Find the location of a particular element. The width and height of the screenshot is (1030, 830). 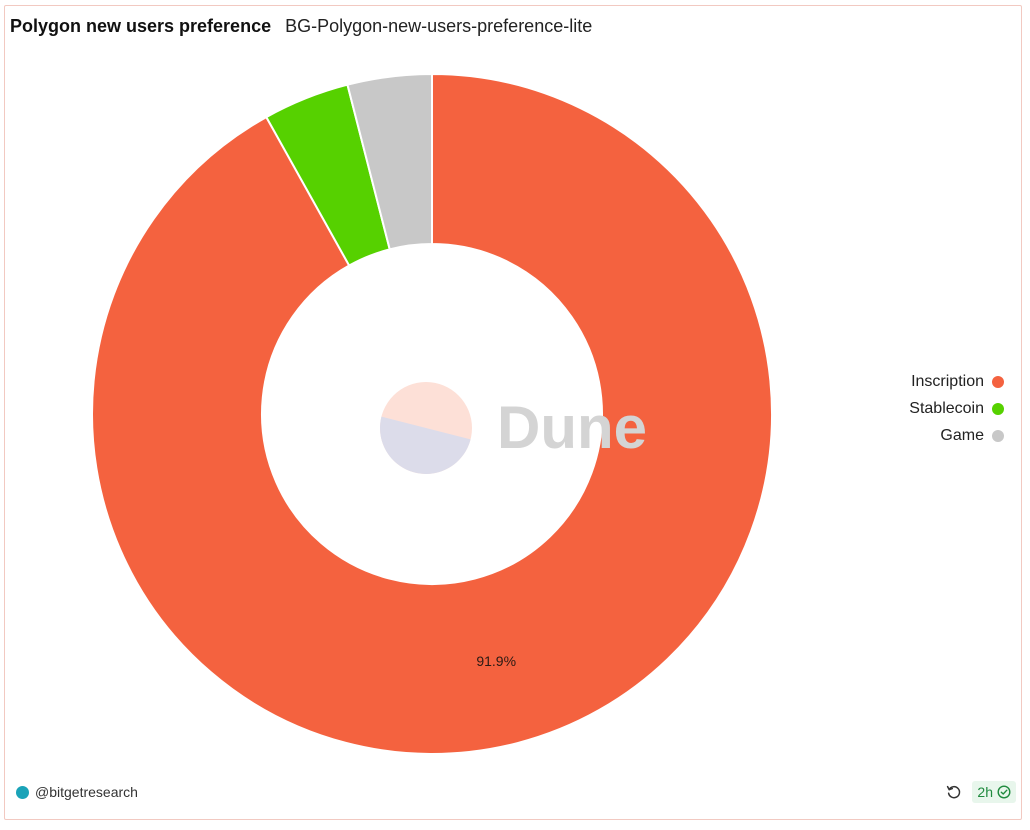

dune-watermark: Dune is located at coordinates (513, 428).